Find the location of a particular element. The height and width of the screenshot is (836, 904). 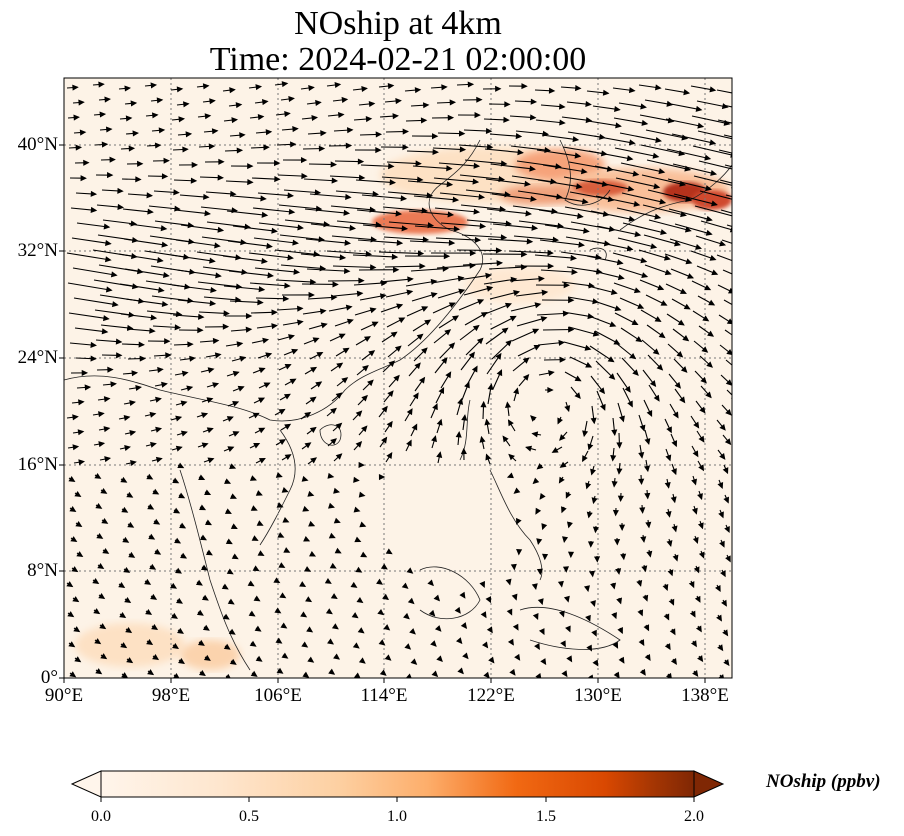

lon-tick-label: 138°E is located at coordinates (705, 695).